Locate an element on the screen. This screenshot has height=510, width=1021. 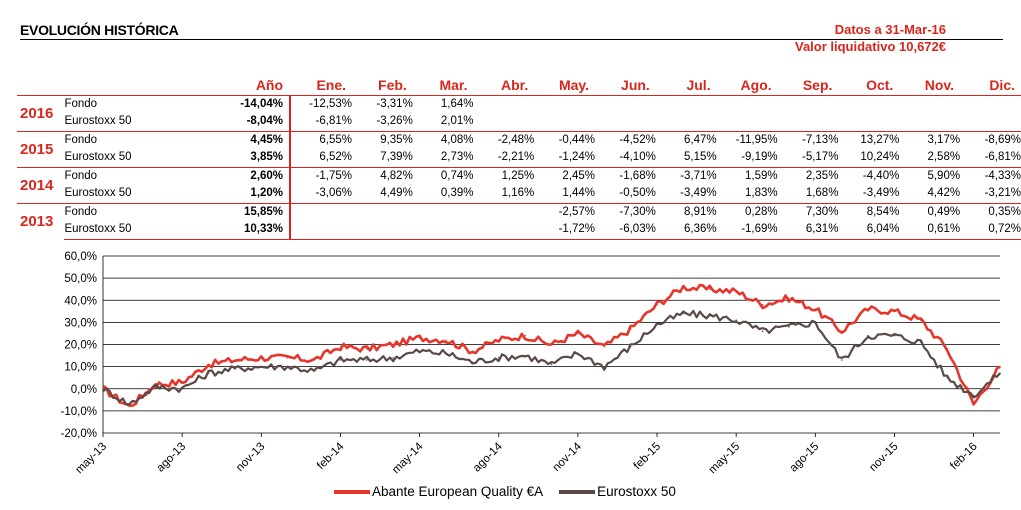
monthly-return: -0,44% is located at coordinates (565, 139).